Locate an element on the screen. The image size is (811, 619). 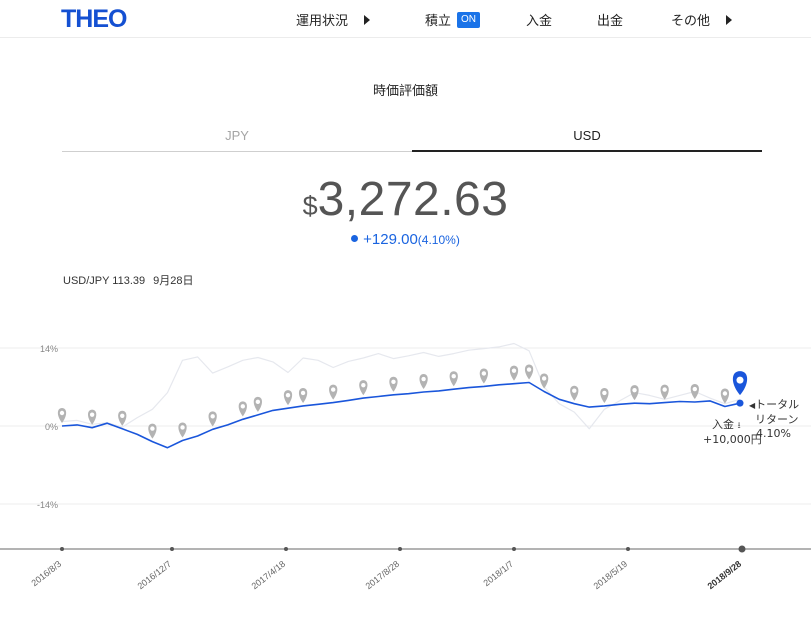
value-change: +129.00(4.10%) is located at coordinates (405, 240).